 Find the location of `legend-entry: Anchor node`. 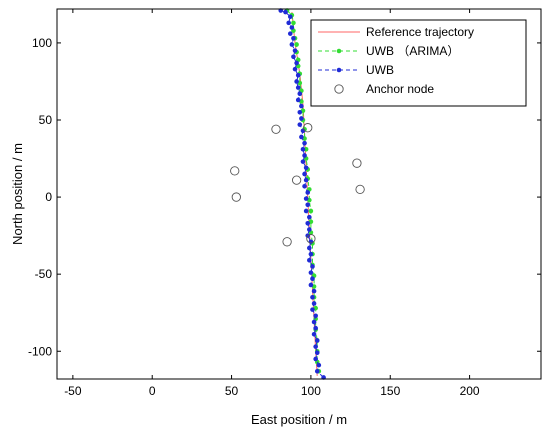

legend-entry: Anchor node is located at coordinates (384, 89).